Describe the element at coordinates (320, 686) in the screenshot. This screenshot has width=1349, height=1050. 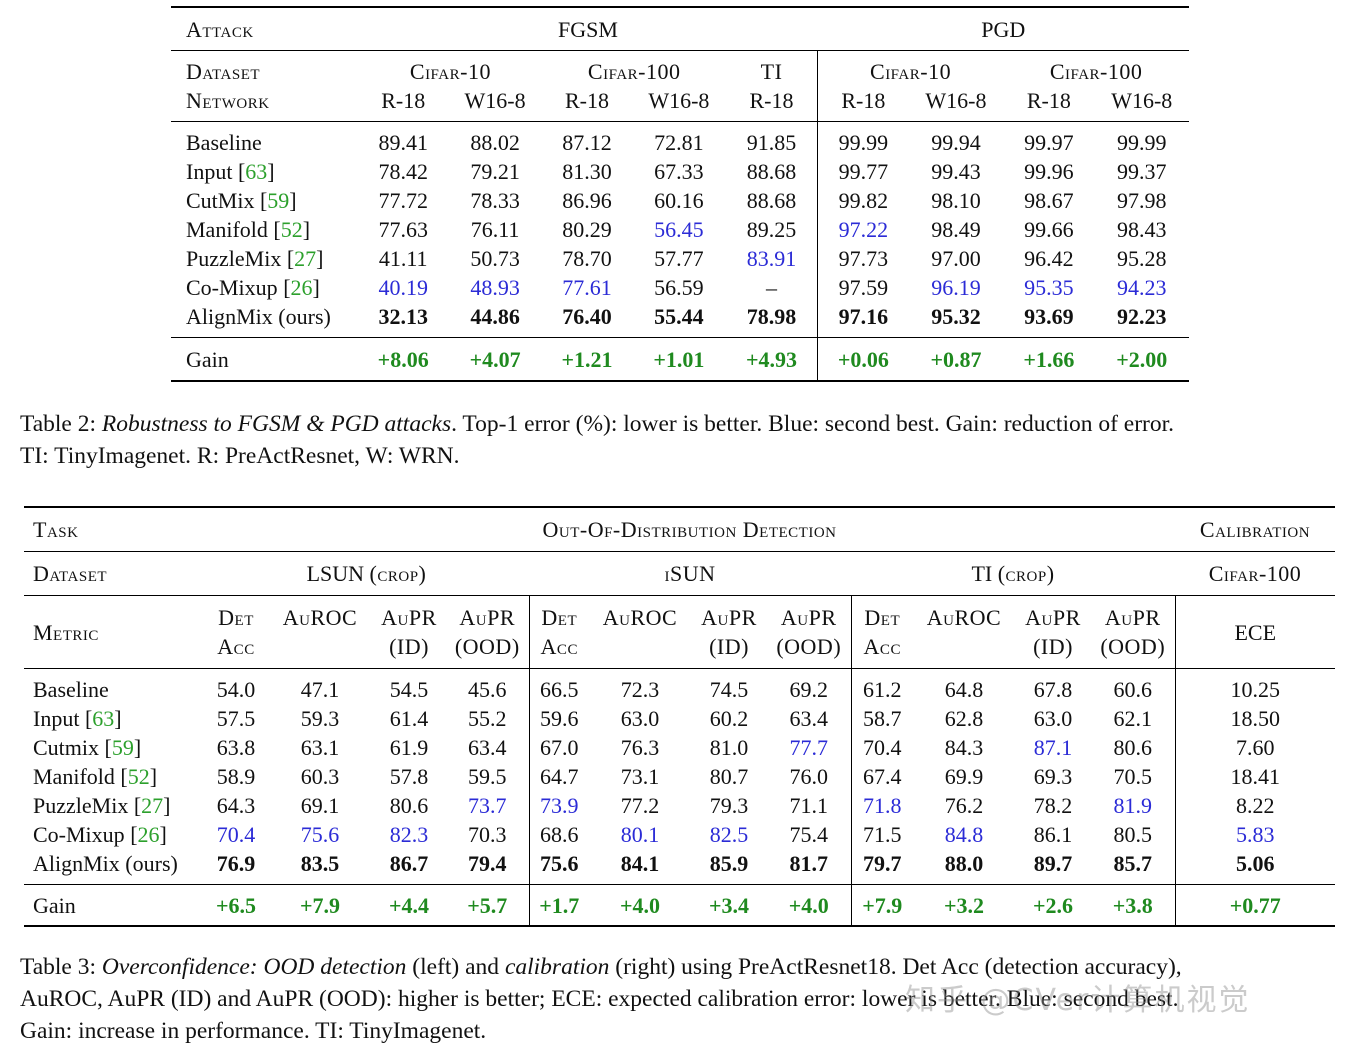
I see `table-cell: 47.1` at that location.